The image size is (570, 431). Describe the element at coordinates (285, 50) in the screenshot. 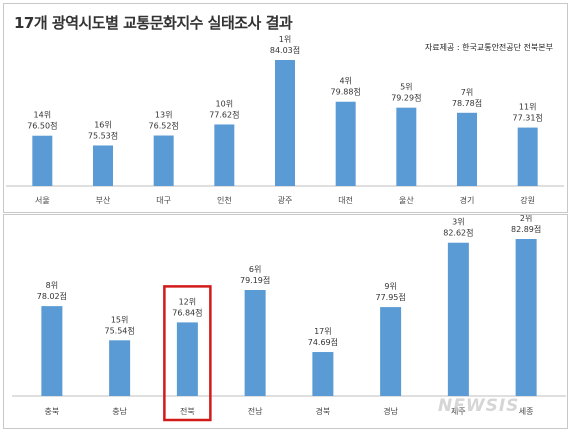

I see `value-label: 84.03점` at that location.